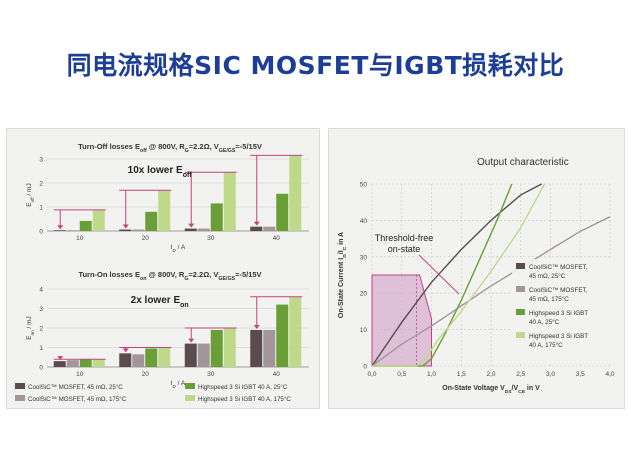 The height and width of the screenshot is (468, 631). What do you see at coordinates (461, 374) in the screenshot?
I see `x-tick-label: 1,5` at bounding box center [461, 374].